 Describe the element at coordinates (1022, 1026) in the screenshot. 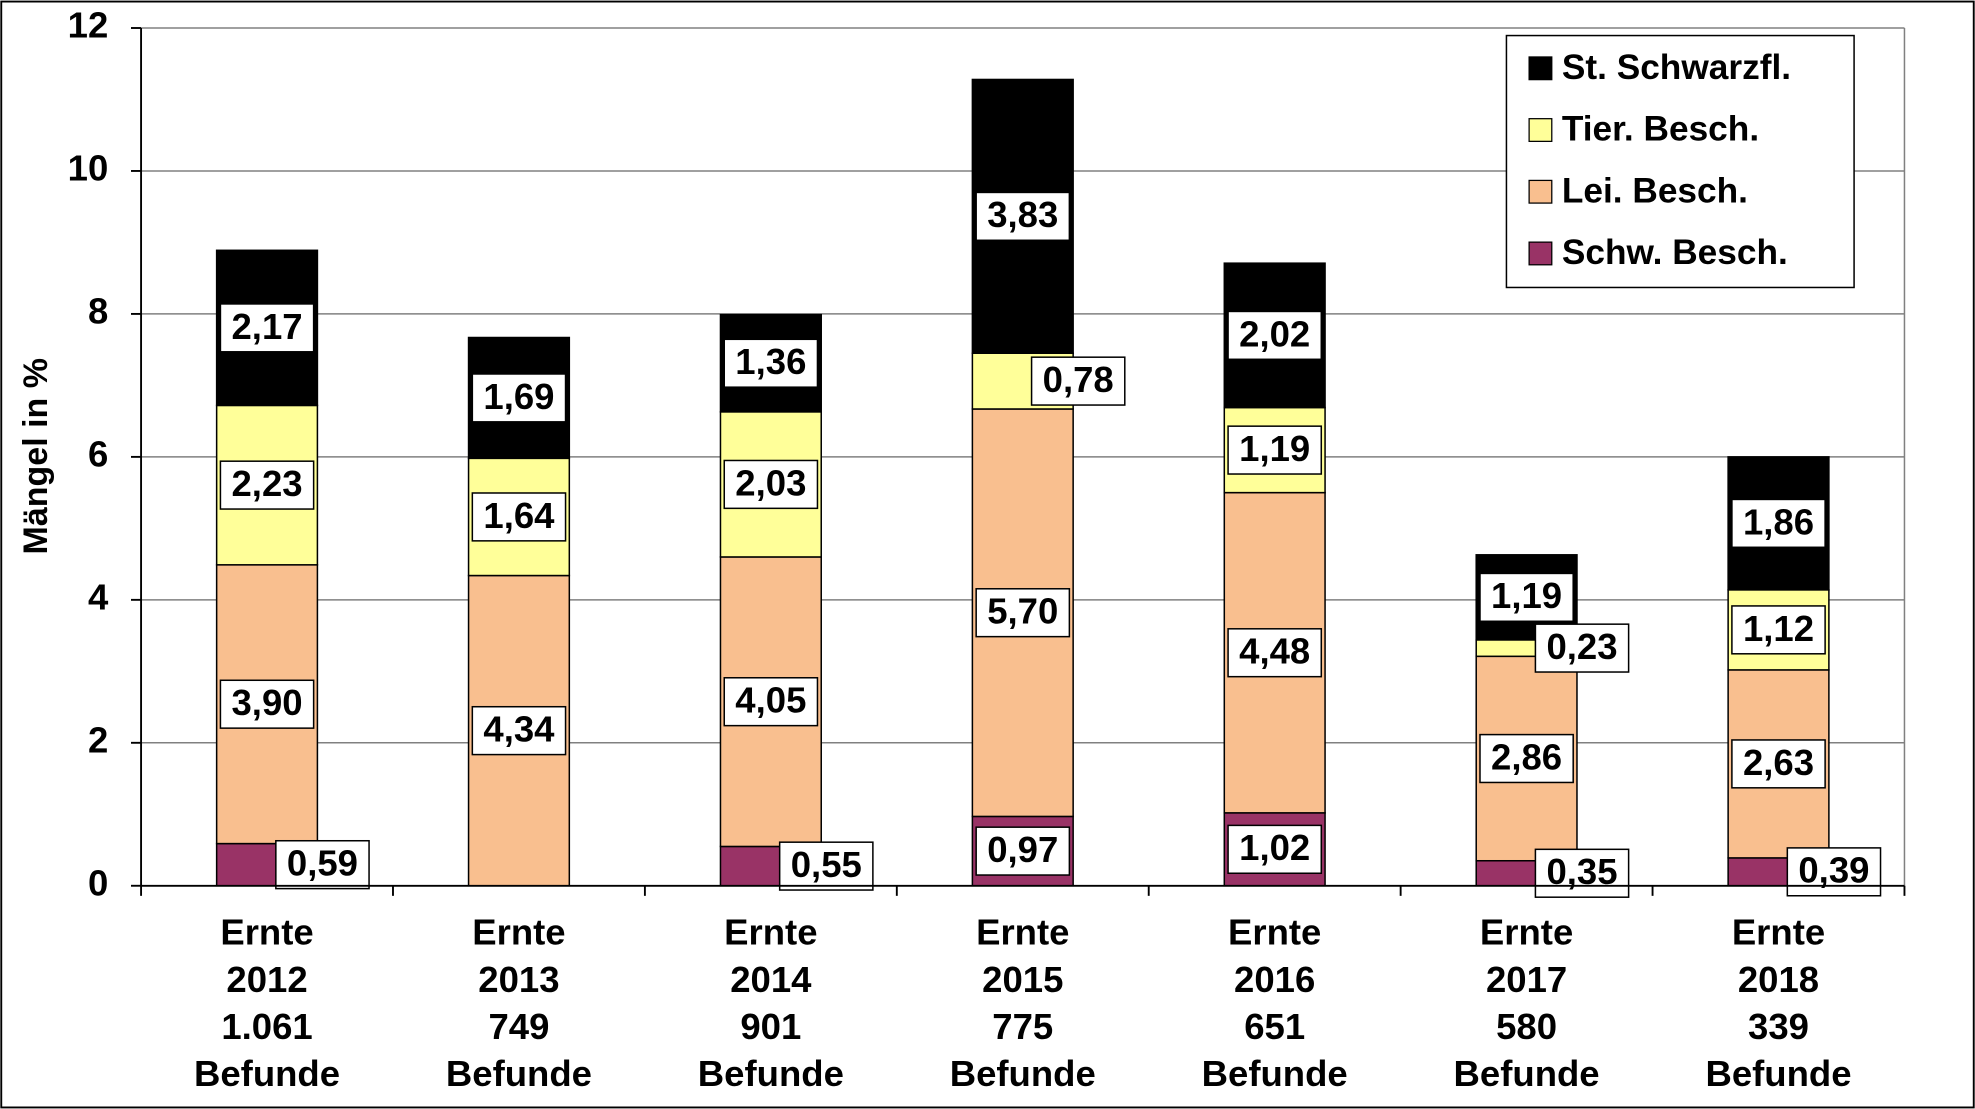

I see `x-tick-label: 775` at that location.